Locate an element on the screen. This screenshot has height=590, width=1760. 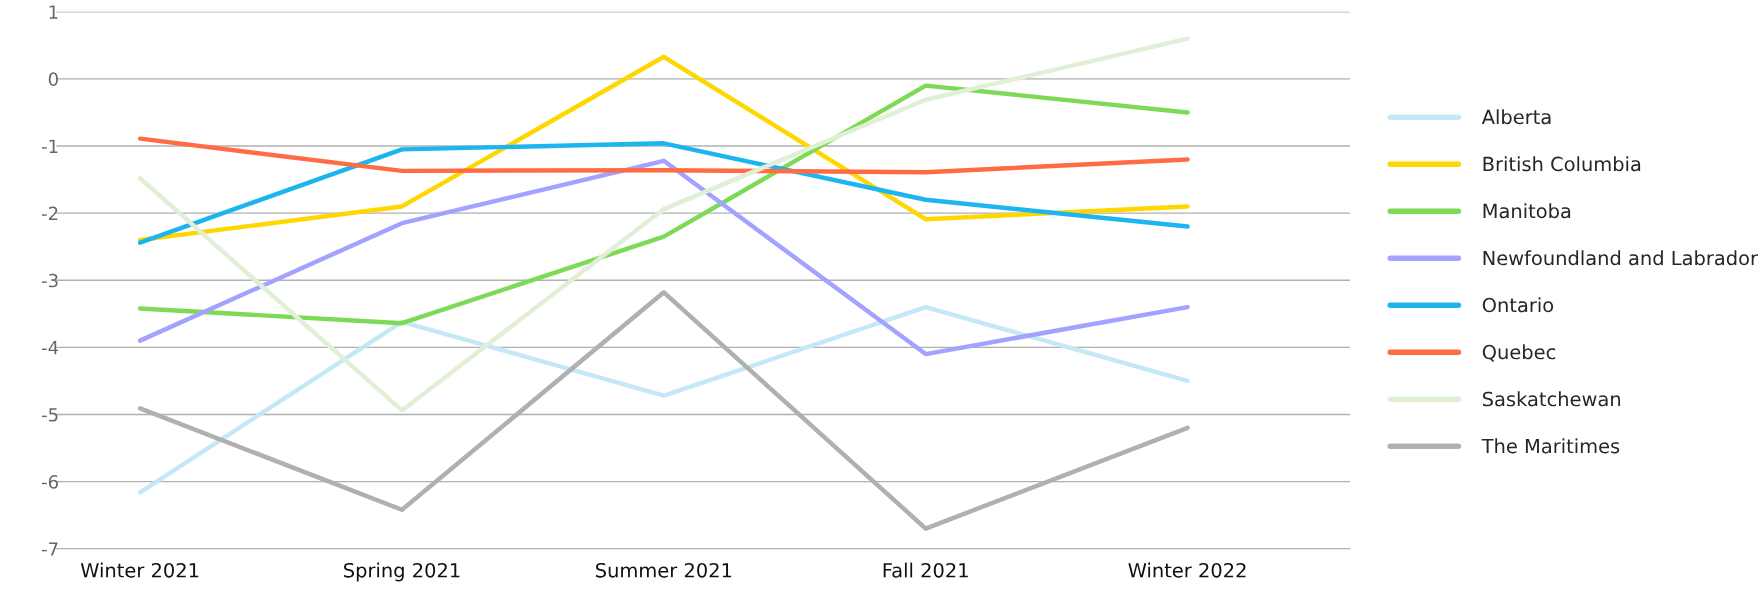
y-tick-label: 0 is located at coordinates (53, 79).